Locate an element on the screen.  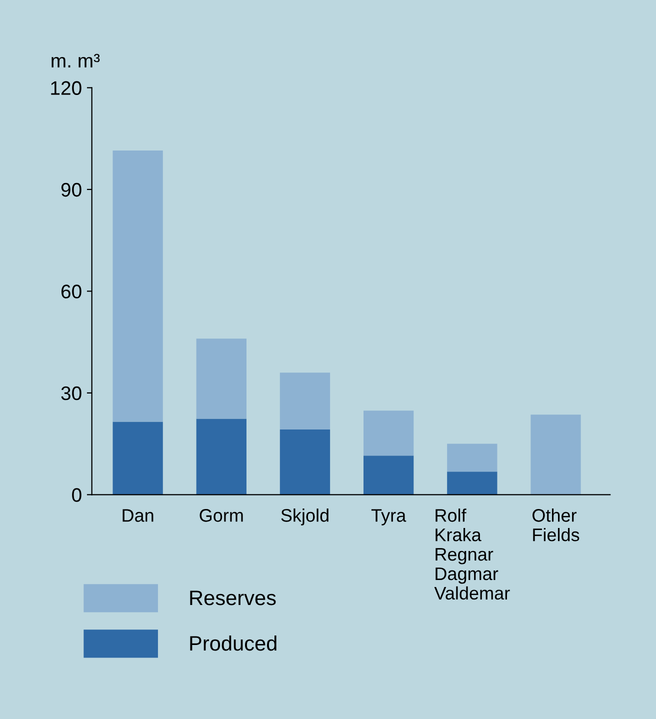
x-tick-label: Dan is located at coordinates (138, 515).